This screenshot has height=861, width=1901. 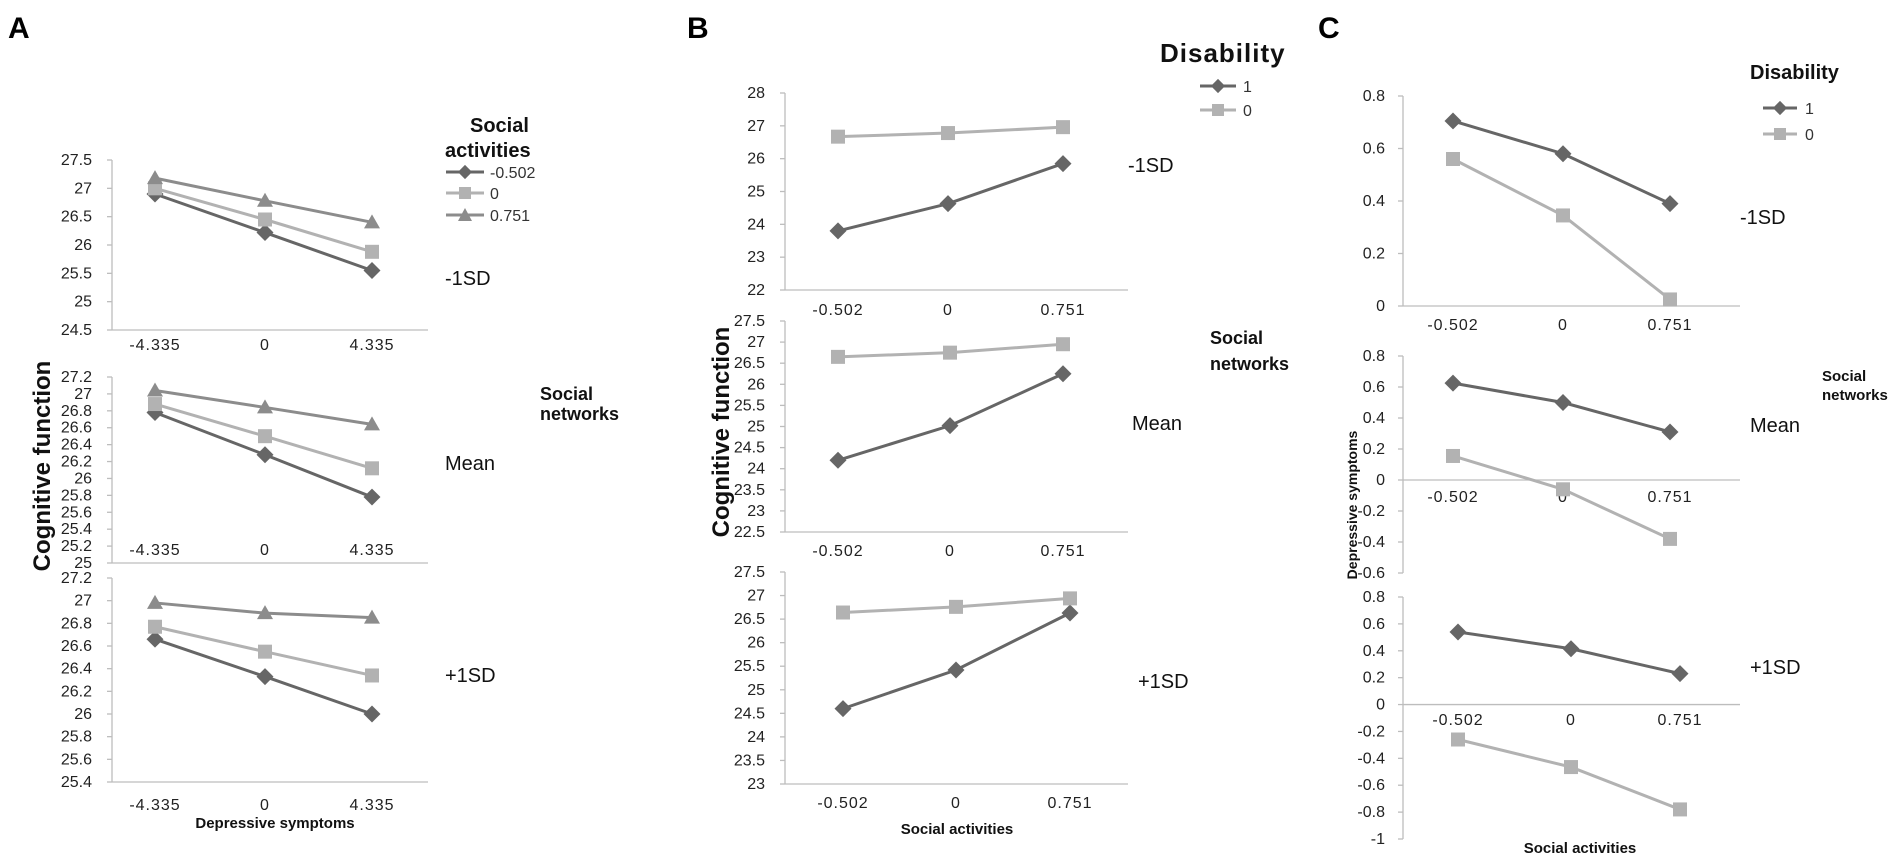 I want to click on legend-a-triangle-marker, so click(x=465, y=214).